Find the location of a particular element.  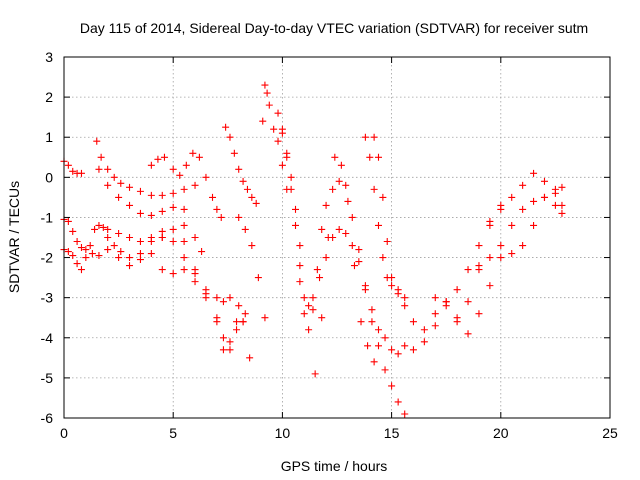

series-arc-c is located at coordinates (72, 260).